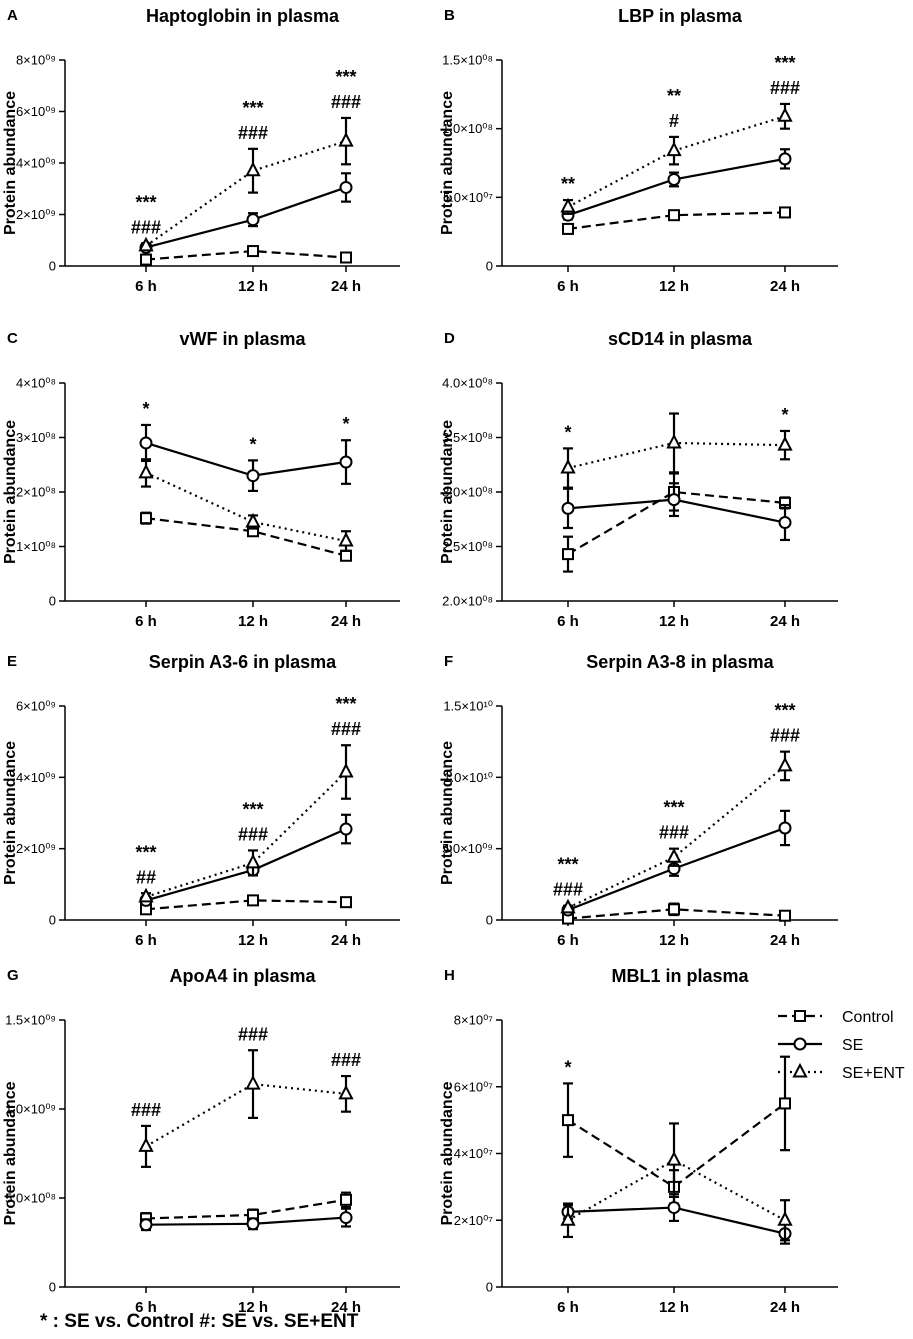 The width and height of the screenshot is (913, 1339). Describe the element at coordinates (449, 15) in the screenshot. I see `panel-letter: B` at that location.